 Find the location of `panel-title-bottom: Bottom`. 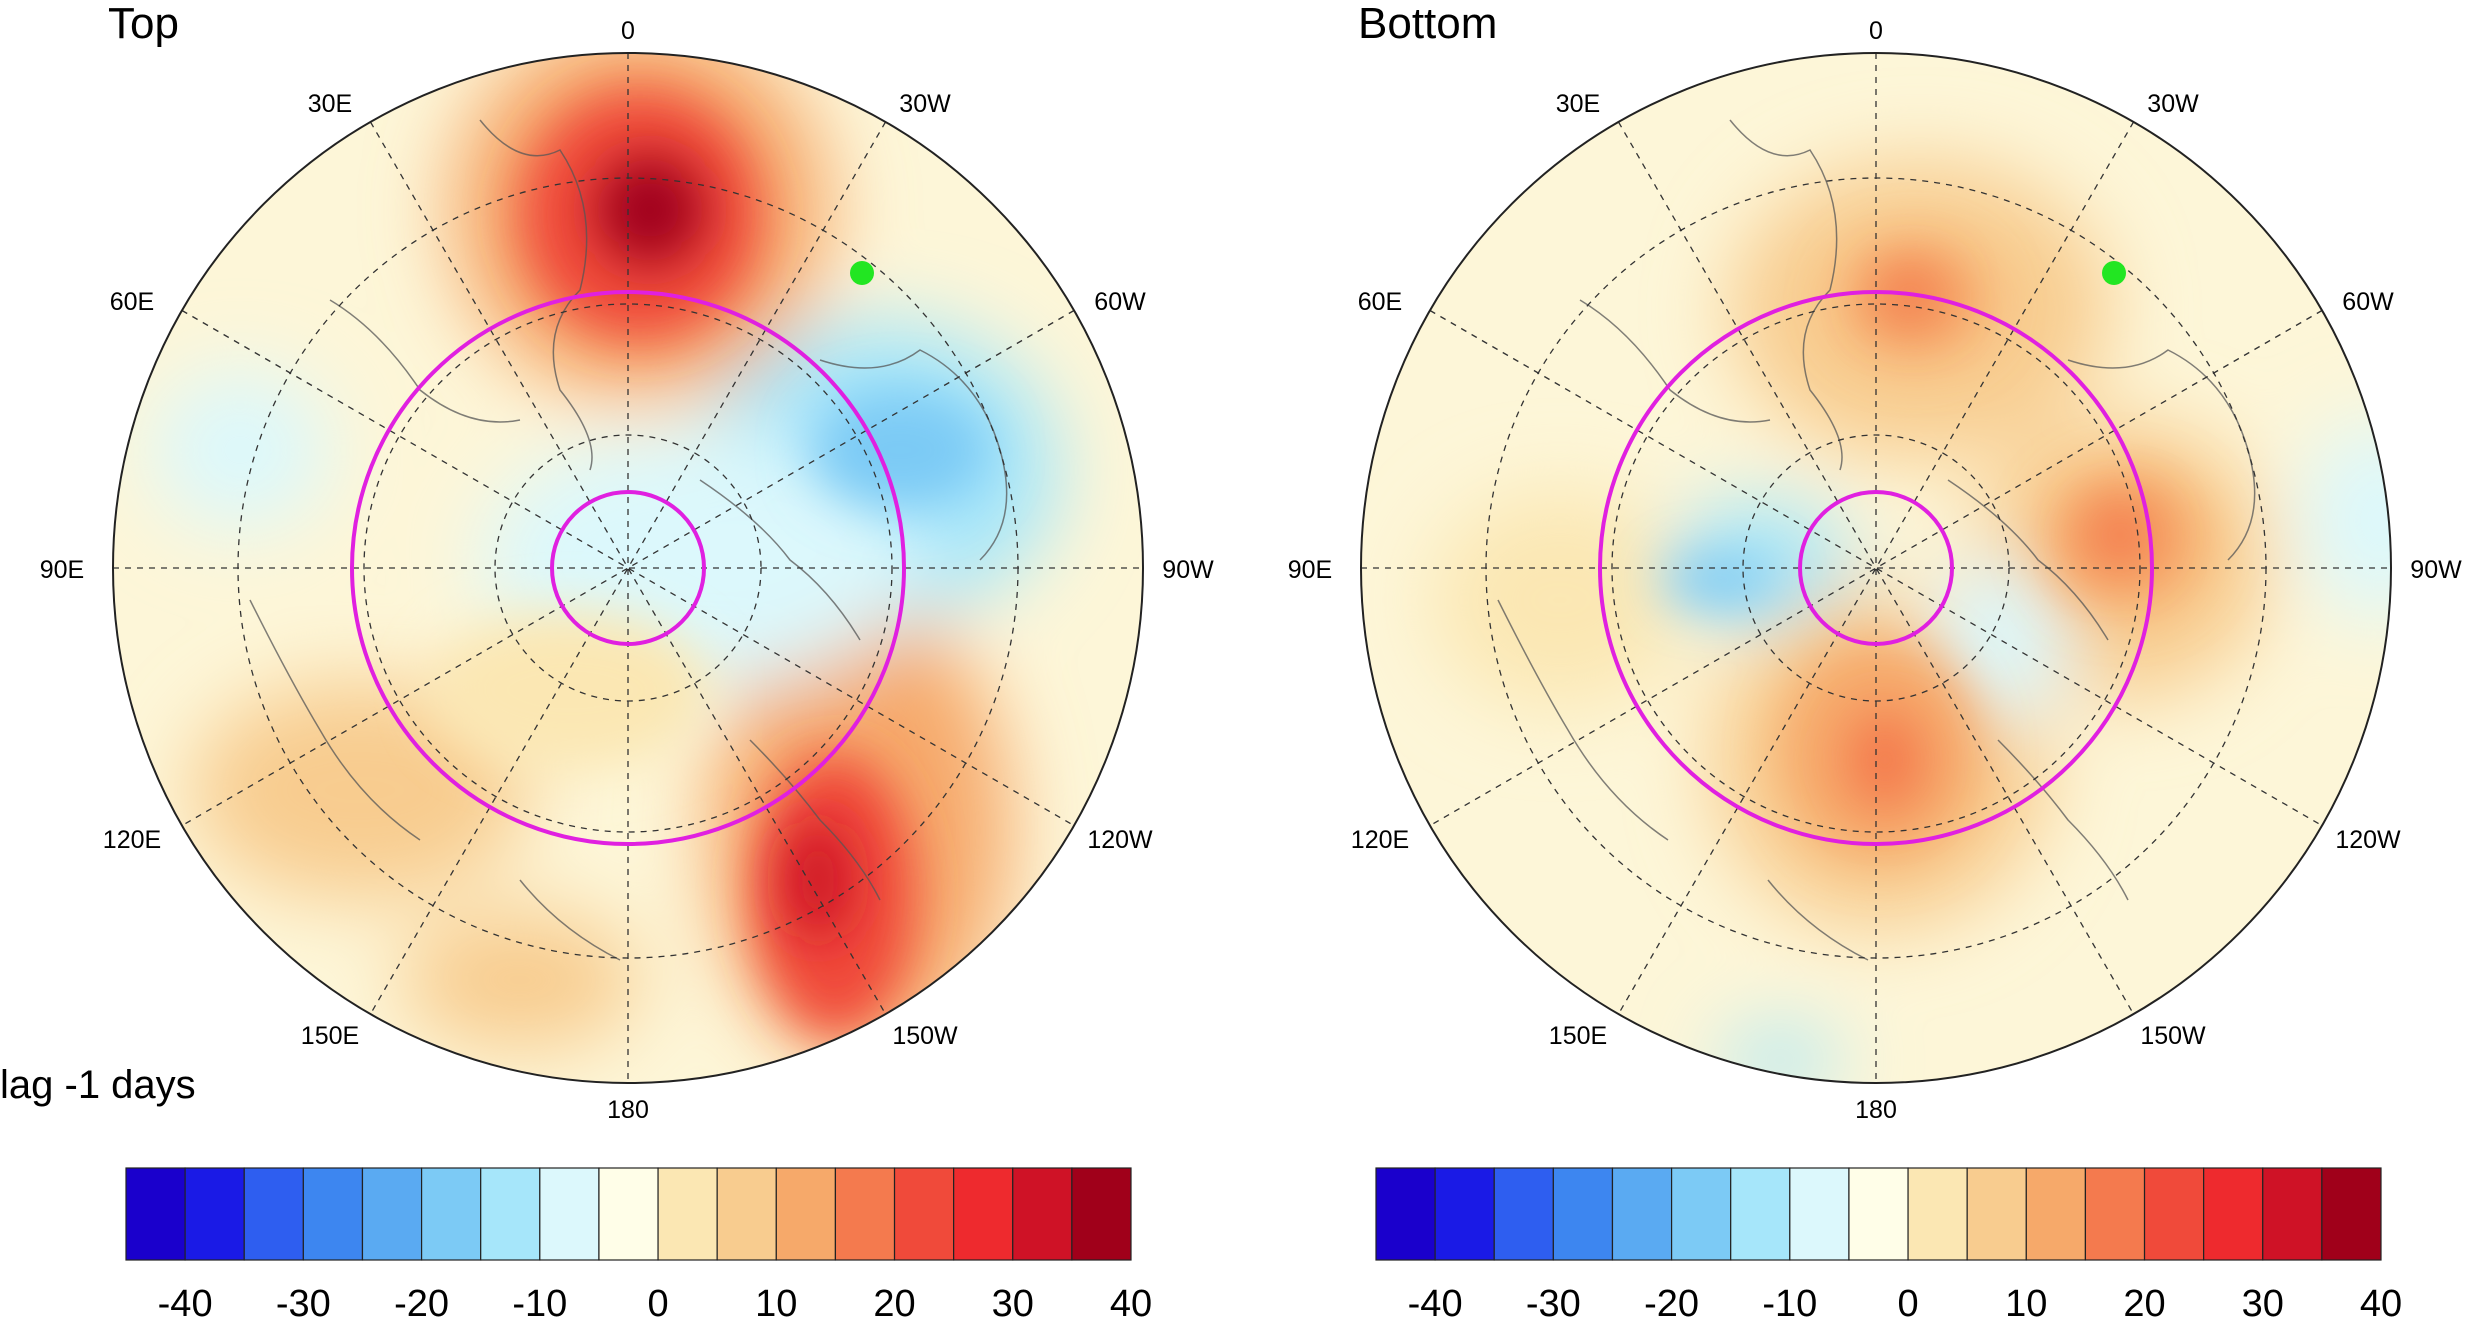

panel-title-bottom: Bottom is located at coordinates (1427, 24).